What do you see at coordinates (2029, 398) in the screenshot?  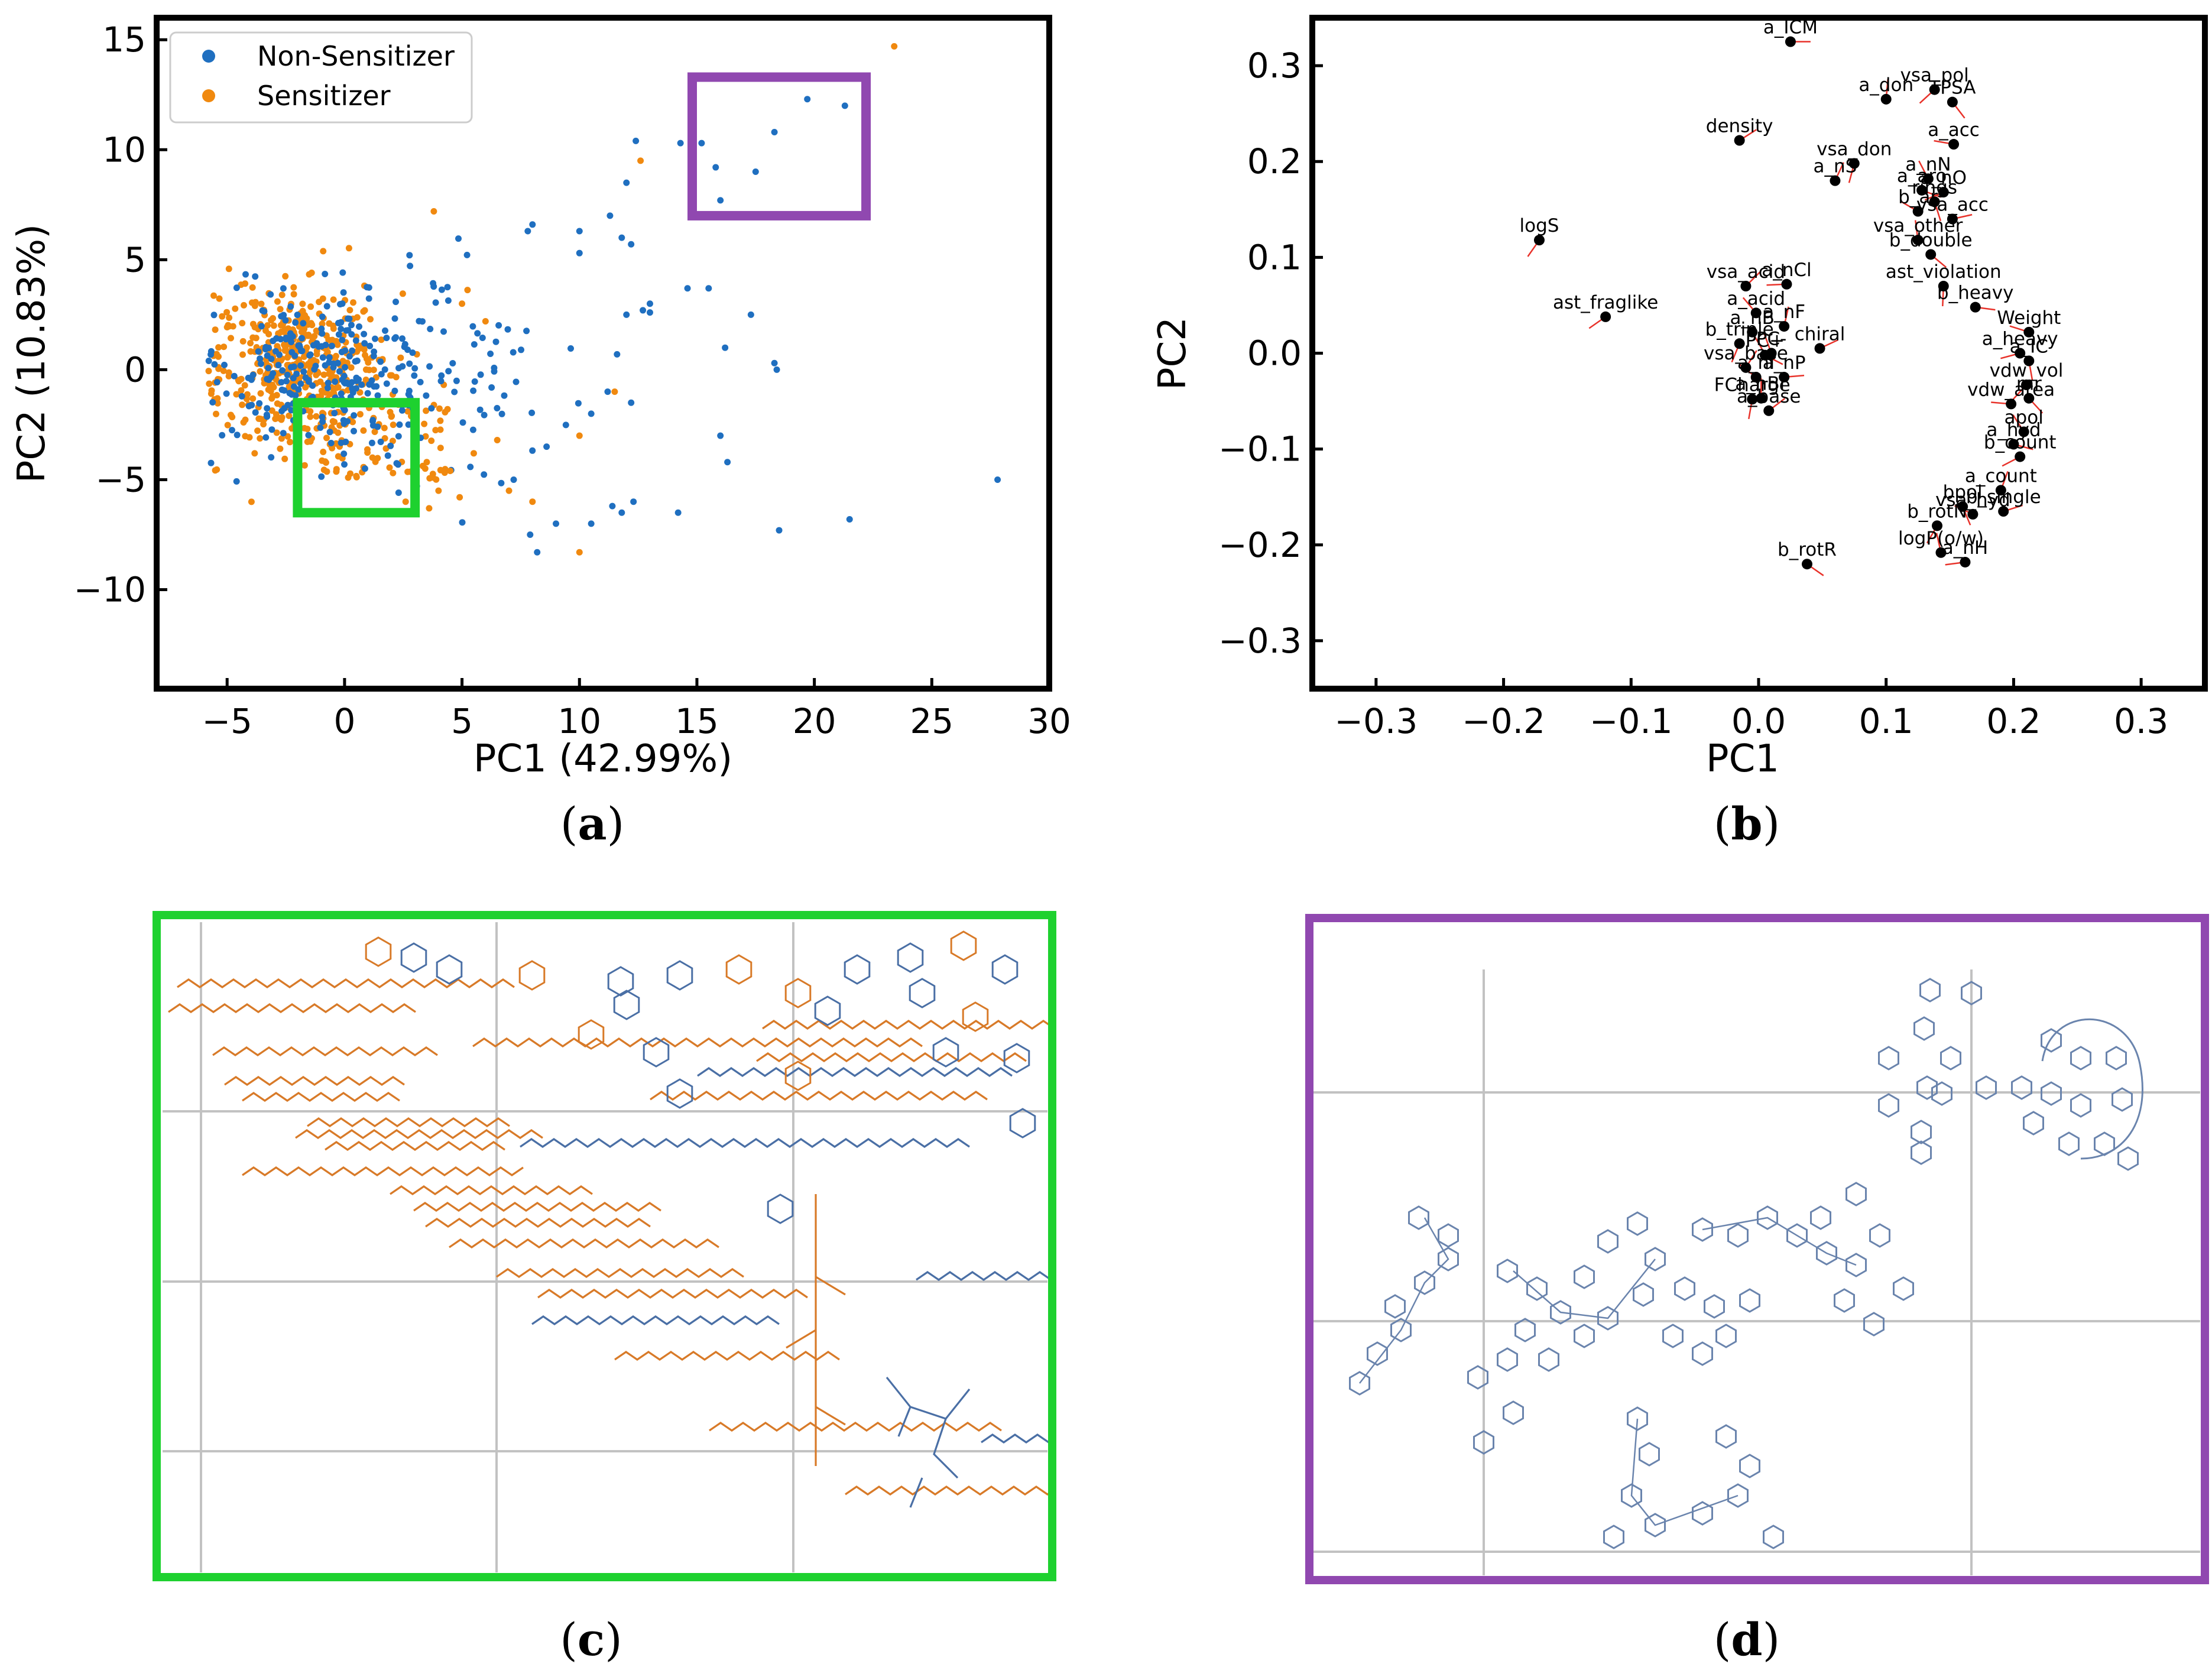 I see `loading-point-mr` at bounding box center [2029, 398].